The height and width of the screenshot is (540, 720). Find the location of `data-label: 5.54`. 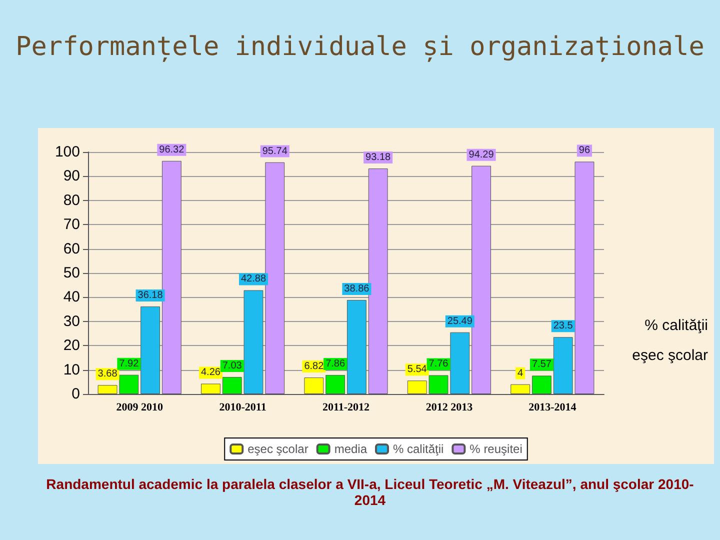

data-label: 5.54 is located at coordinates (417, 370).